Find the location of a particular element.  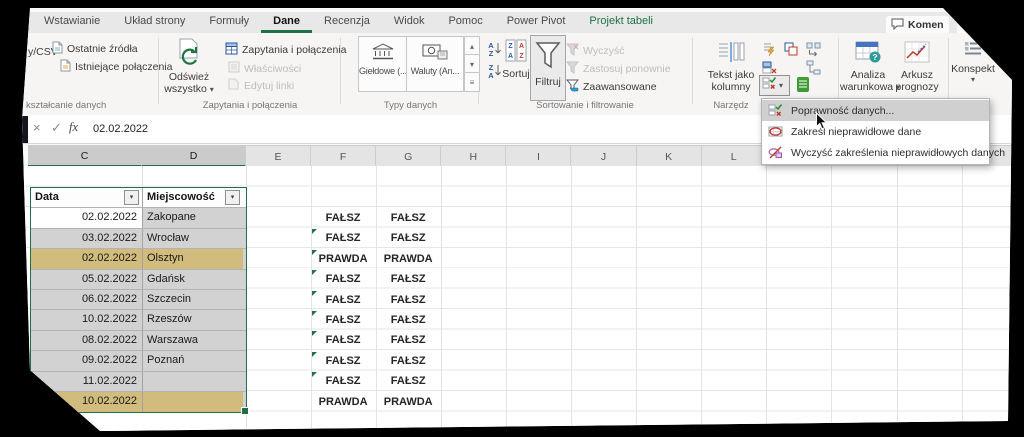

cell-date: 06.02.2022 is located at coordinates (87, 299).